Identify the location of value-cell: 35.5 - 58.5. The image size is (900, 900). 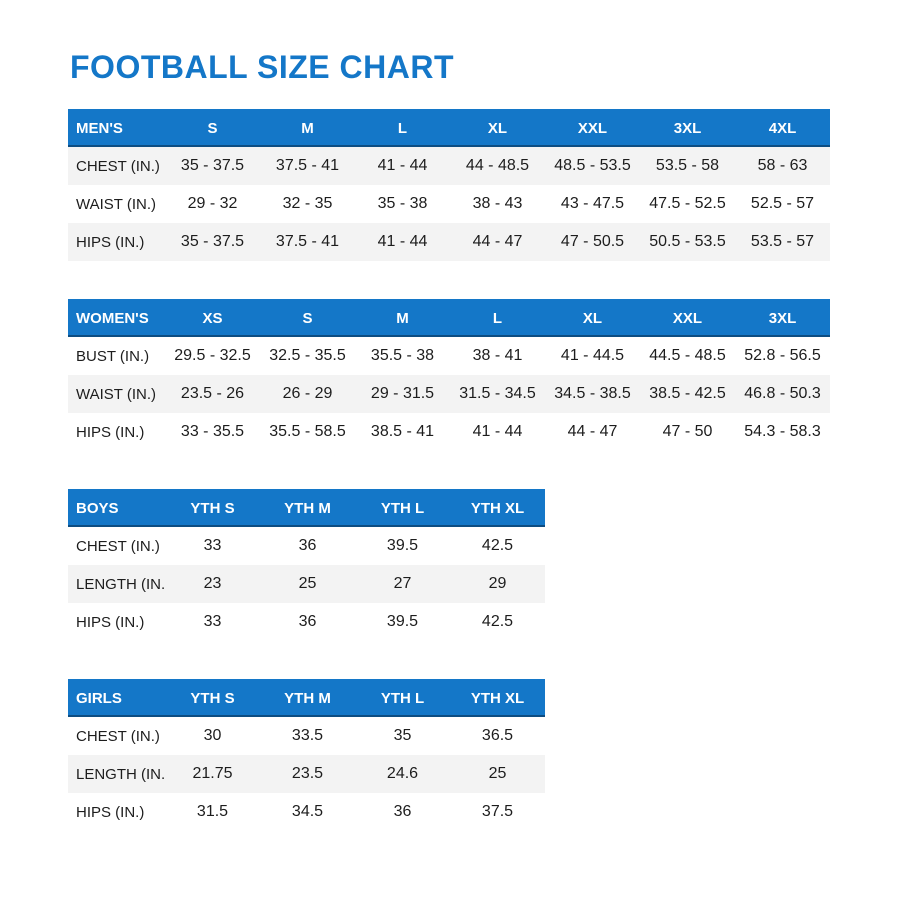
(307, 432).